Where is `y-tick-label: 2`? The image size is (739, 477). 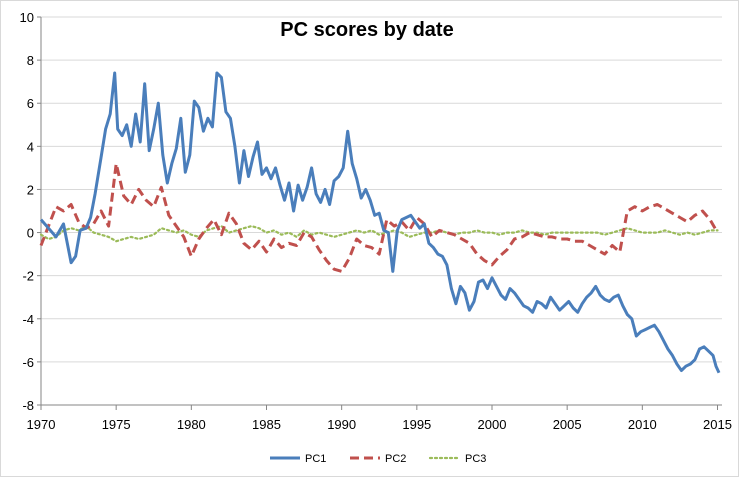
y-tick-label: 2 is located at coordinates (30, 189).